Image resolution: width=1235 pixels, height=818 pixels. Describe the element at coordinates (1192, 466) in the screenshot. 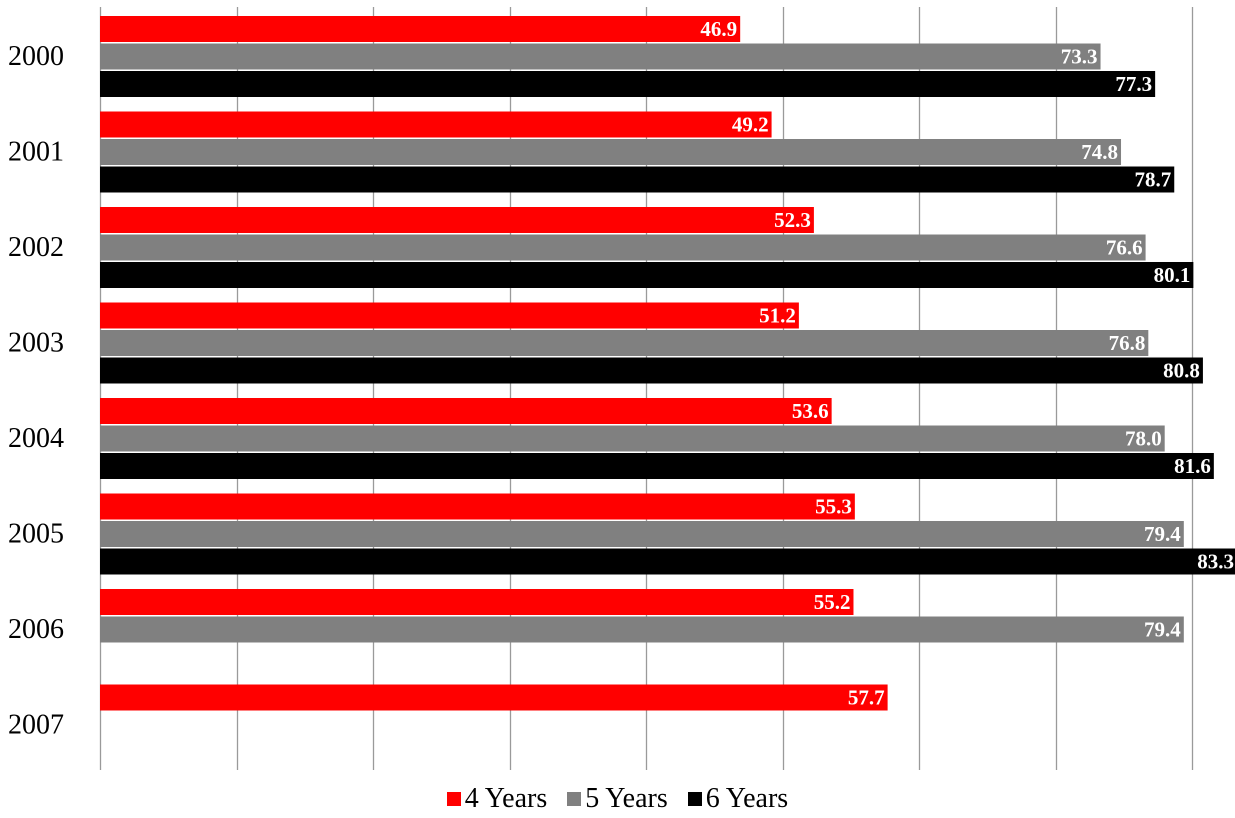

I see `data-label-6-years-2004: 81.6` at that location.